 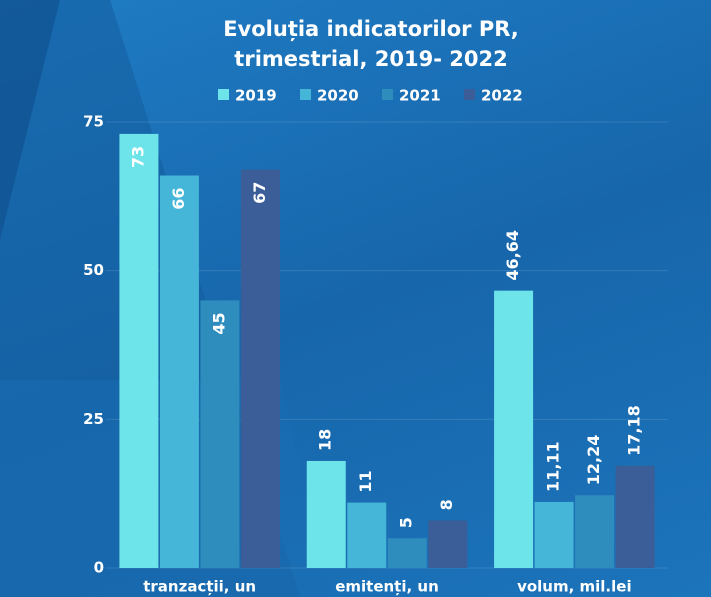 I want to click on legend-label: 2019, so click(x=256, y=96).